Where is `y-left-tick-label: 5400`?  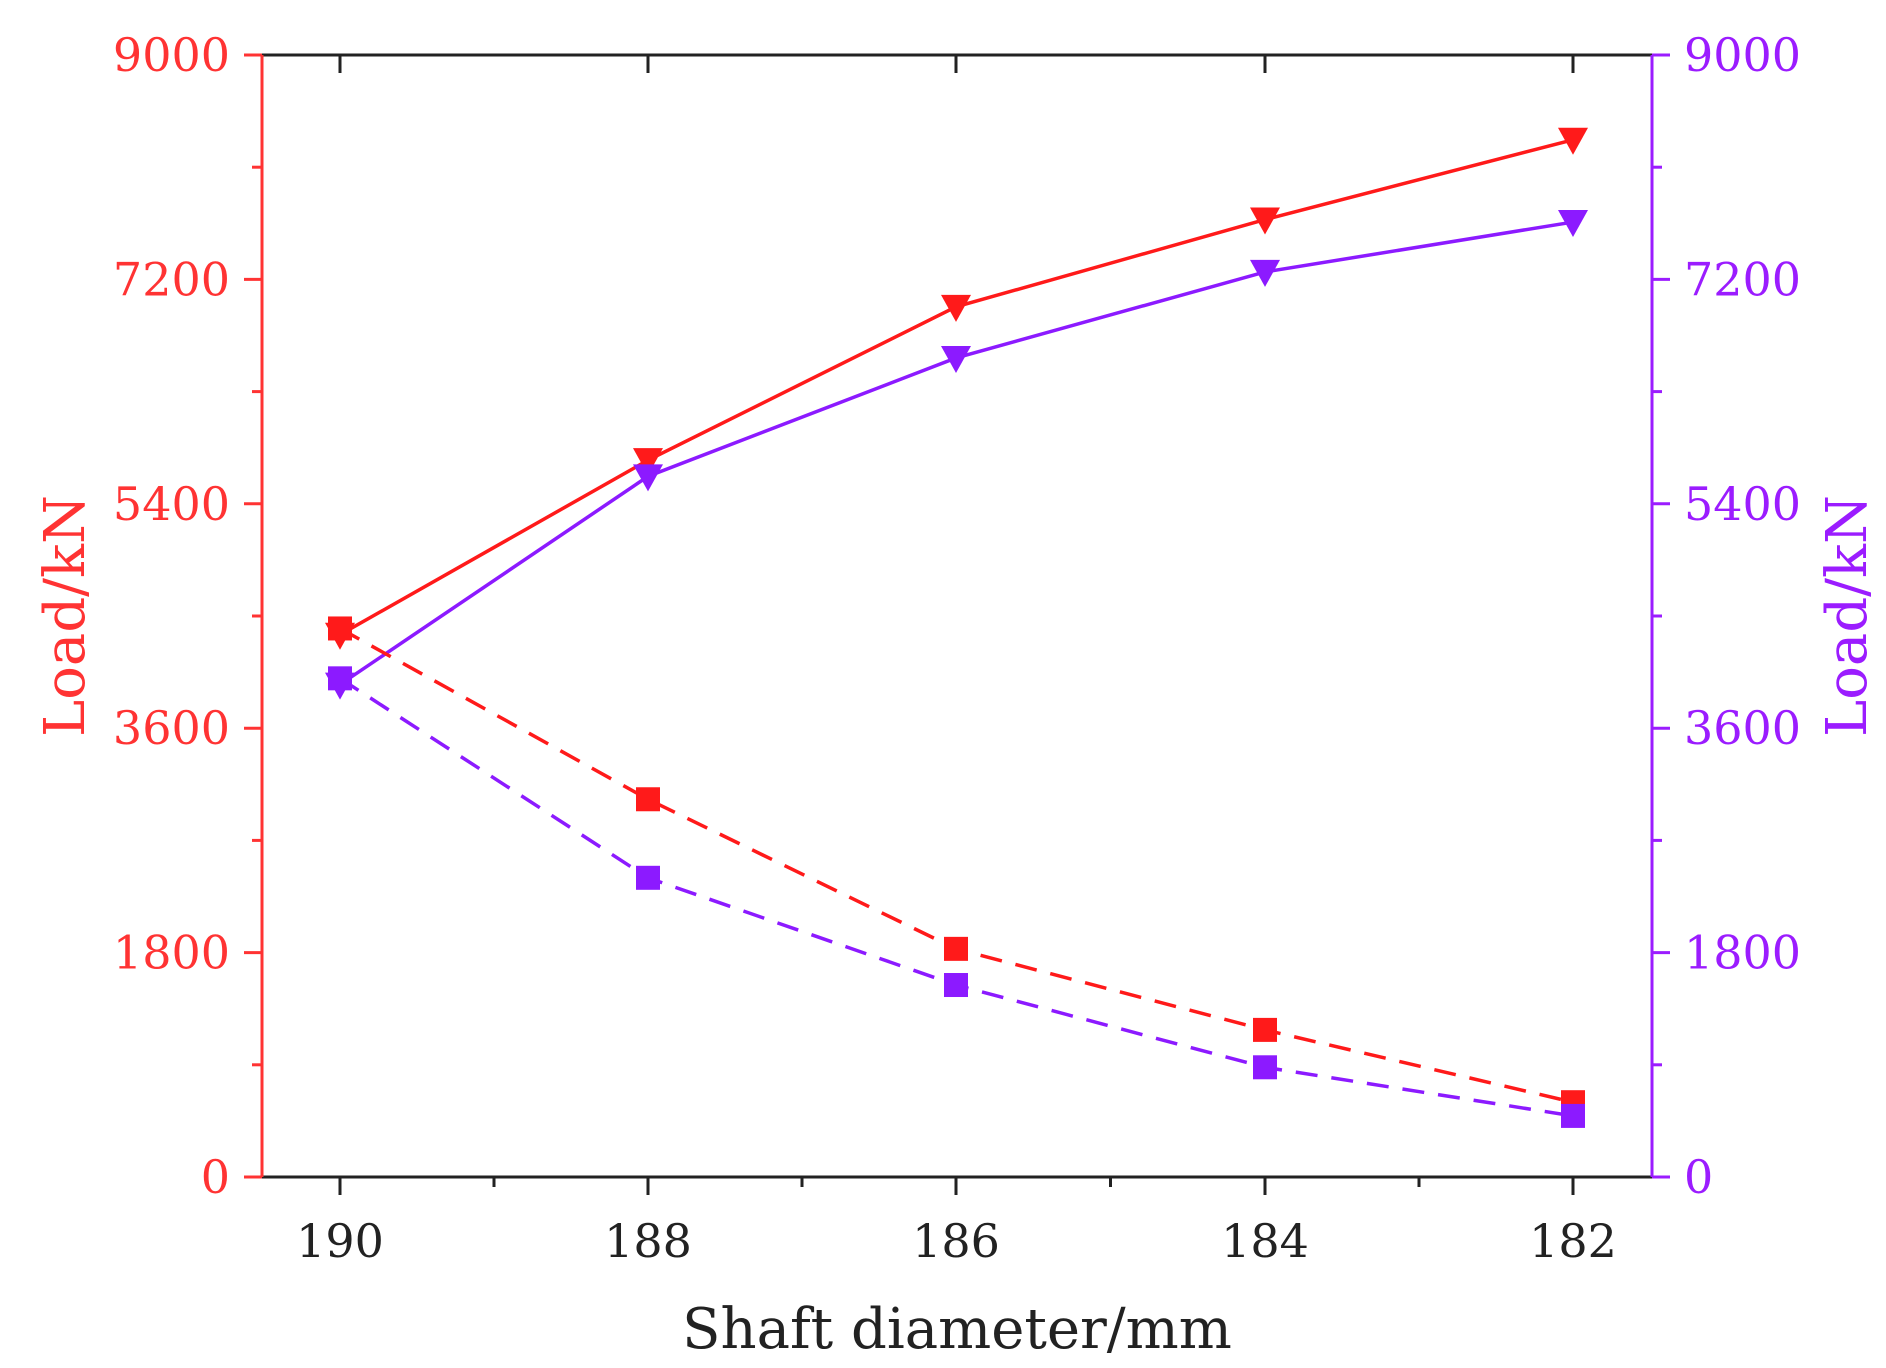 y-left-tick-label: 5400 is located at coordinates (171, 504).